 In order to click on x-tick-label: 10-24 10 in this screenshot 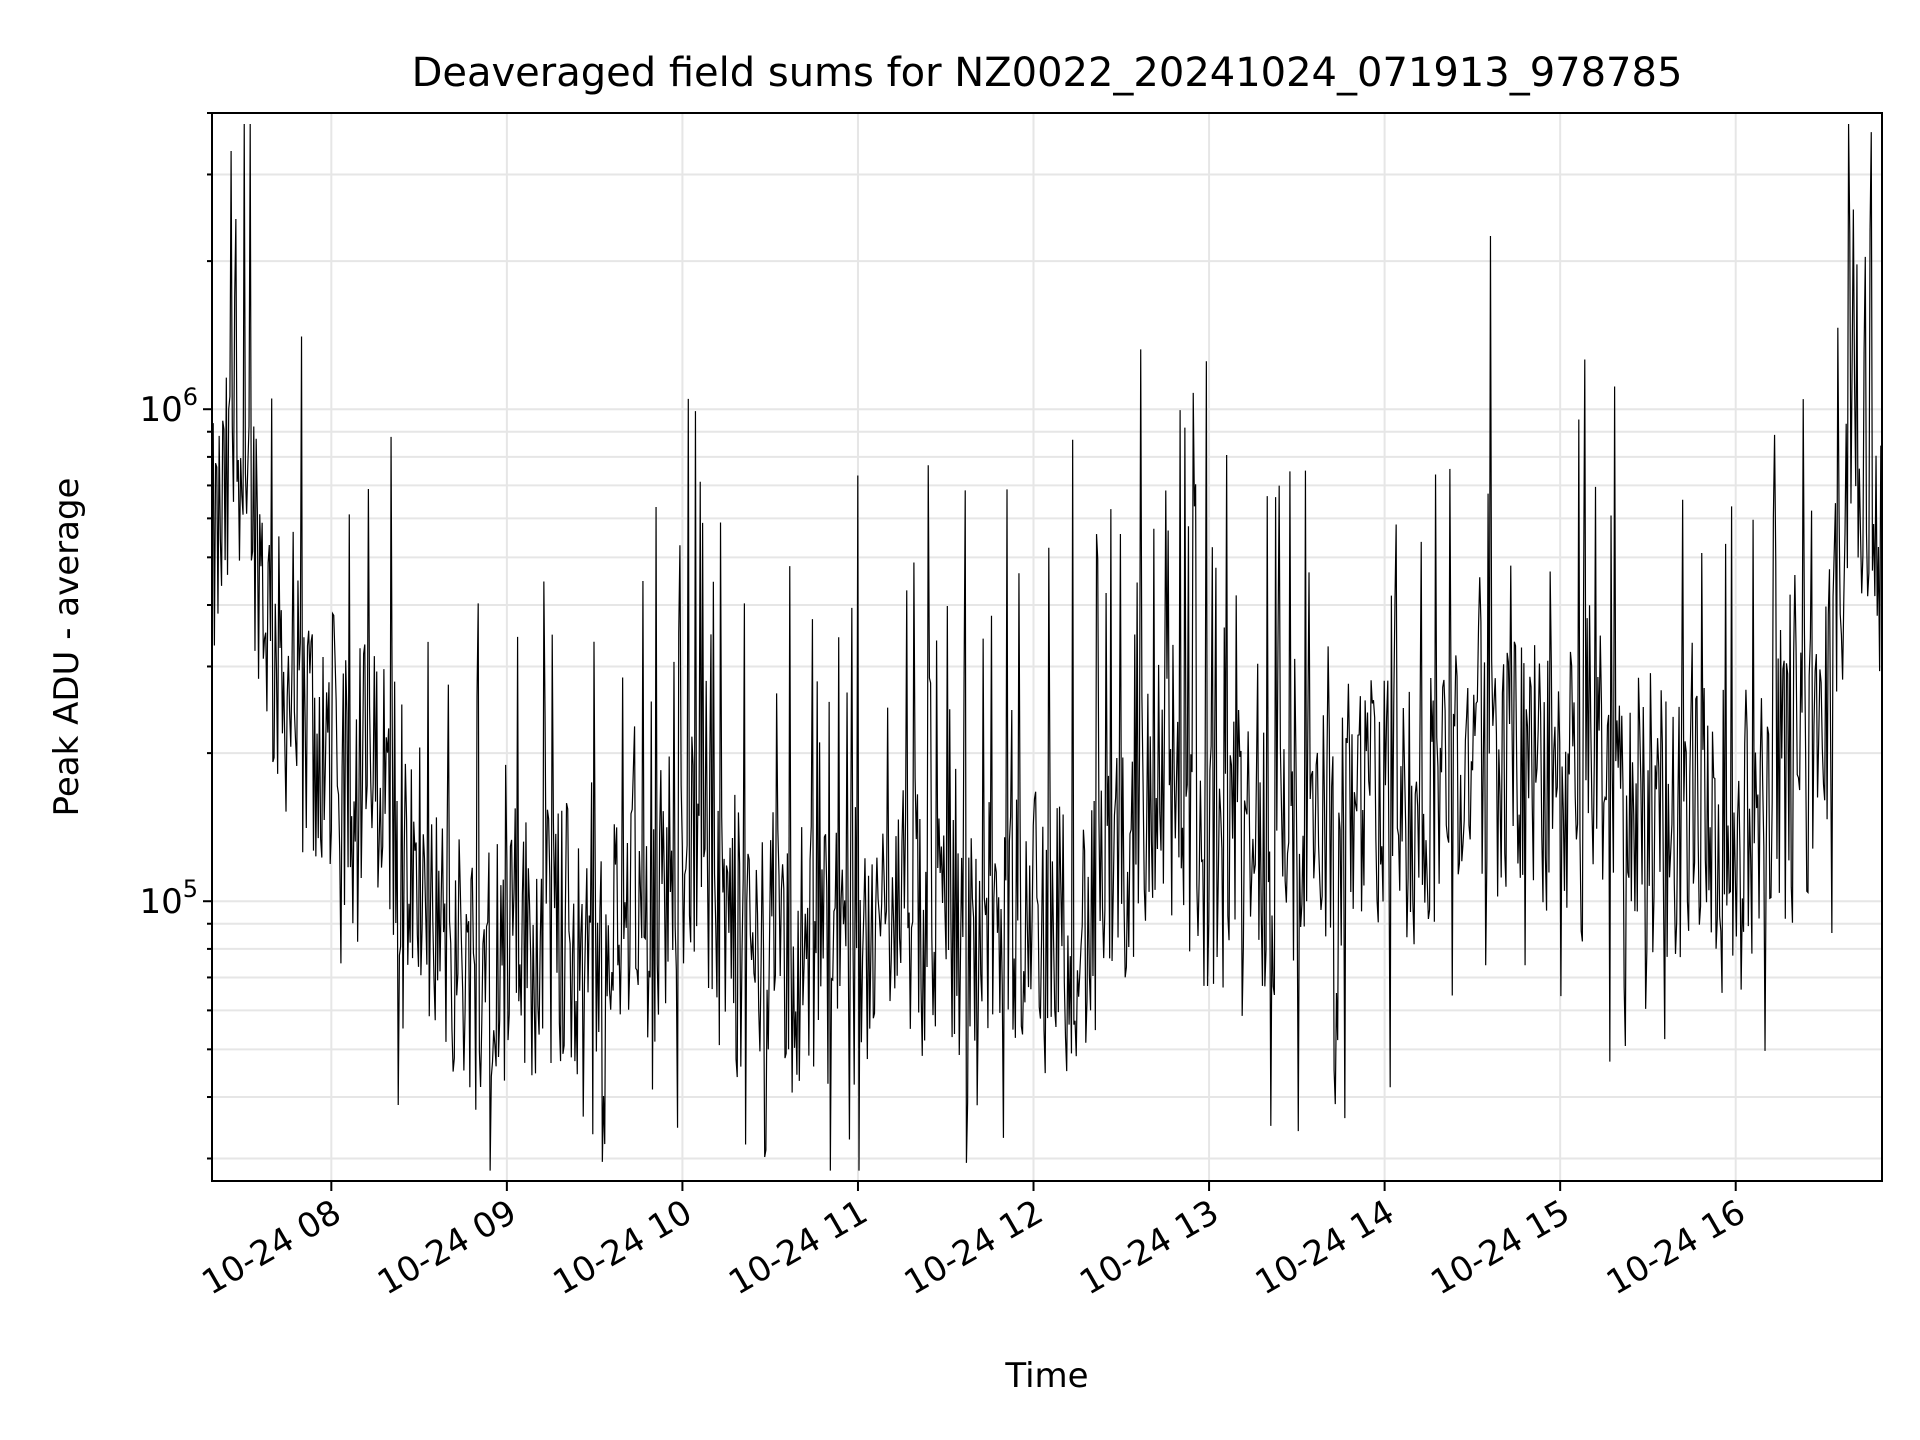, I will do `click(623, 1247)`.